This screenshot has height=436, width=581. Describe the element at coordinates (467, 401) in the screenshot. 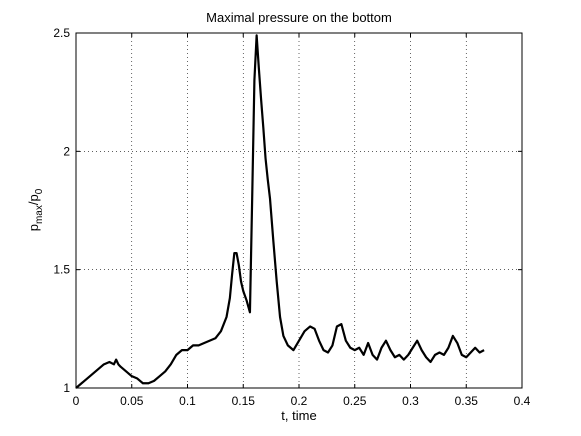

I see `x-tick-label: 0.35` at that location.